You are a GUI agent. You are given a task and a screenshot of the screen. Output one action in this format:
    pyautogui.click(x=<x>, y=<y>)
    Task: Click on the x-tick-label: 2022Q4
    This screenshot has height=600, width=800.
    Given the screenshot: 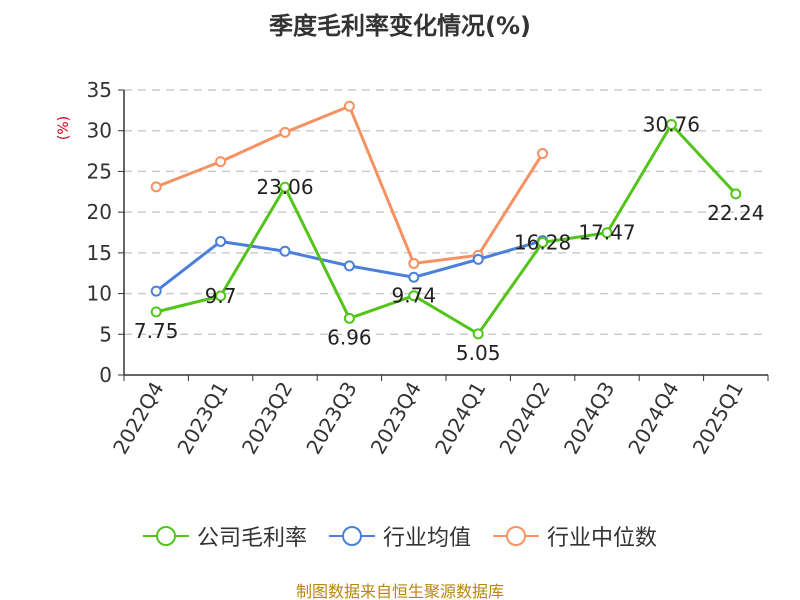 What is the action you would take?
    pyautogui.click(x=138, y=418)
    